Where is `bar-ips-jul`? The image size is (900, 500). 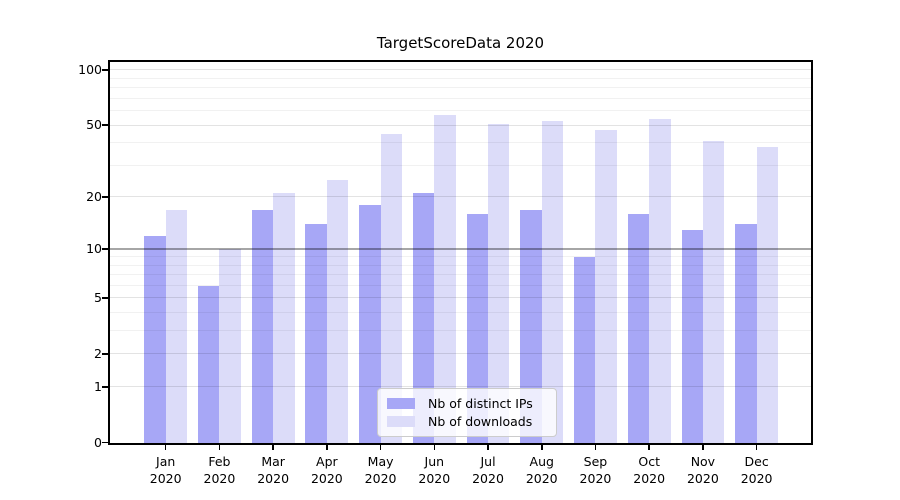 bar-ips-jul is located at coordinates (477, 328).